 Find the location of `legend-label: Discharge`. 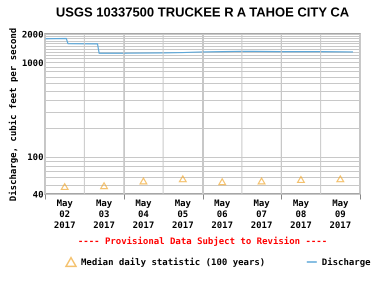

legend-label: Discharge is located at coordinates (347, 262).